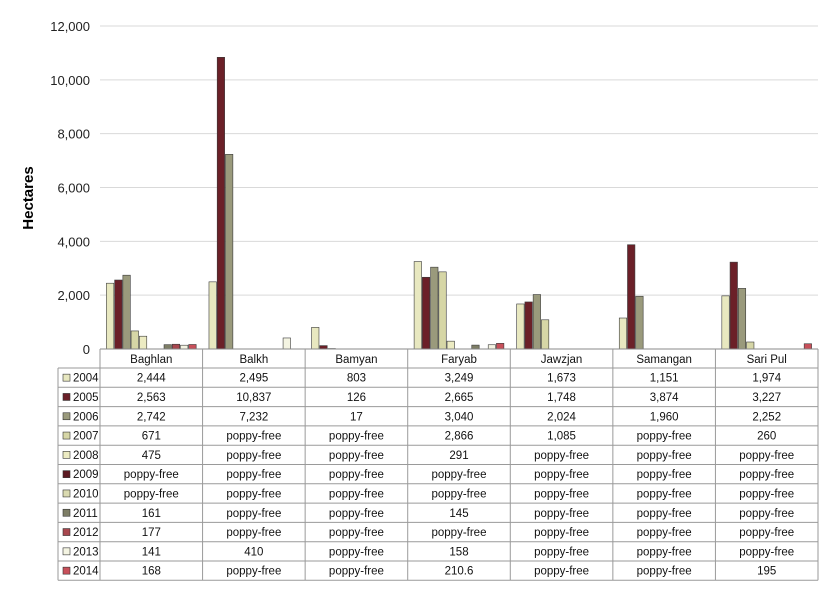  I want to click on y-axis-label: Hectares, so click(28, 197).